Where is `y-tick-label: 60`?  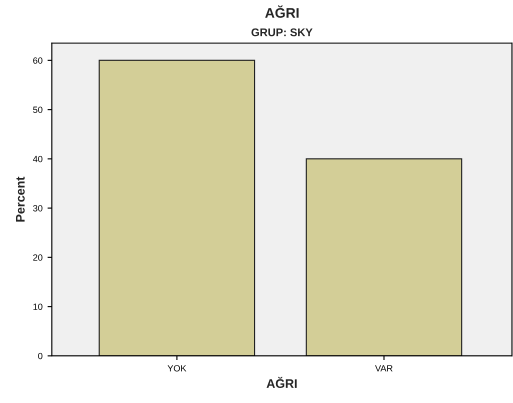
y-tick-label: 60 is located at coordinates (37, 60).